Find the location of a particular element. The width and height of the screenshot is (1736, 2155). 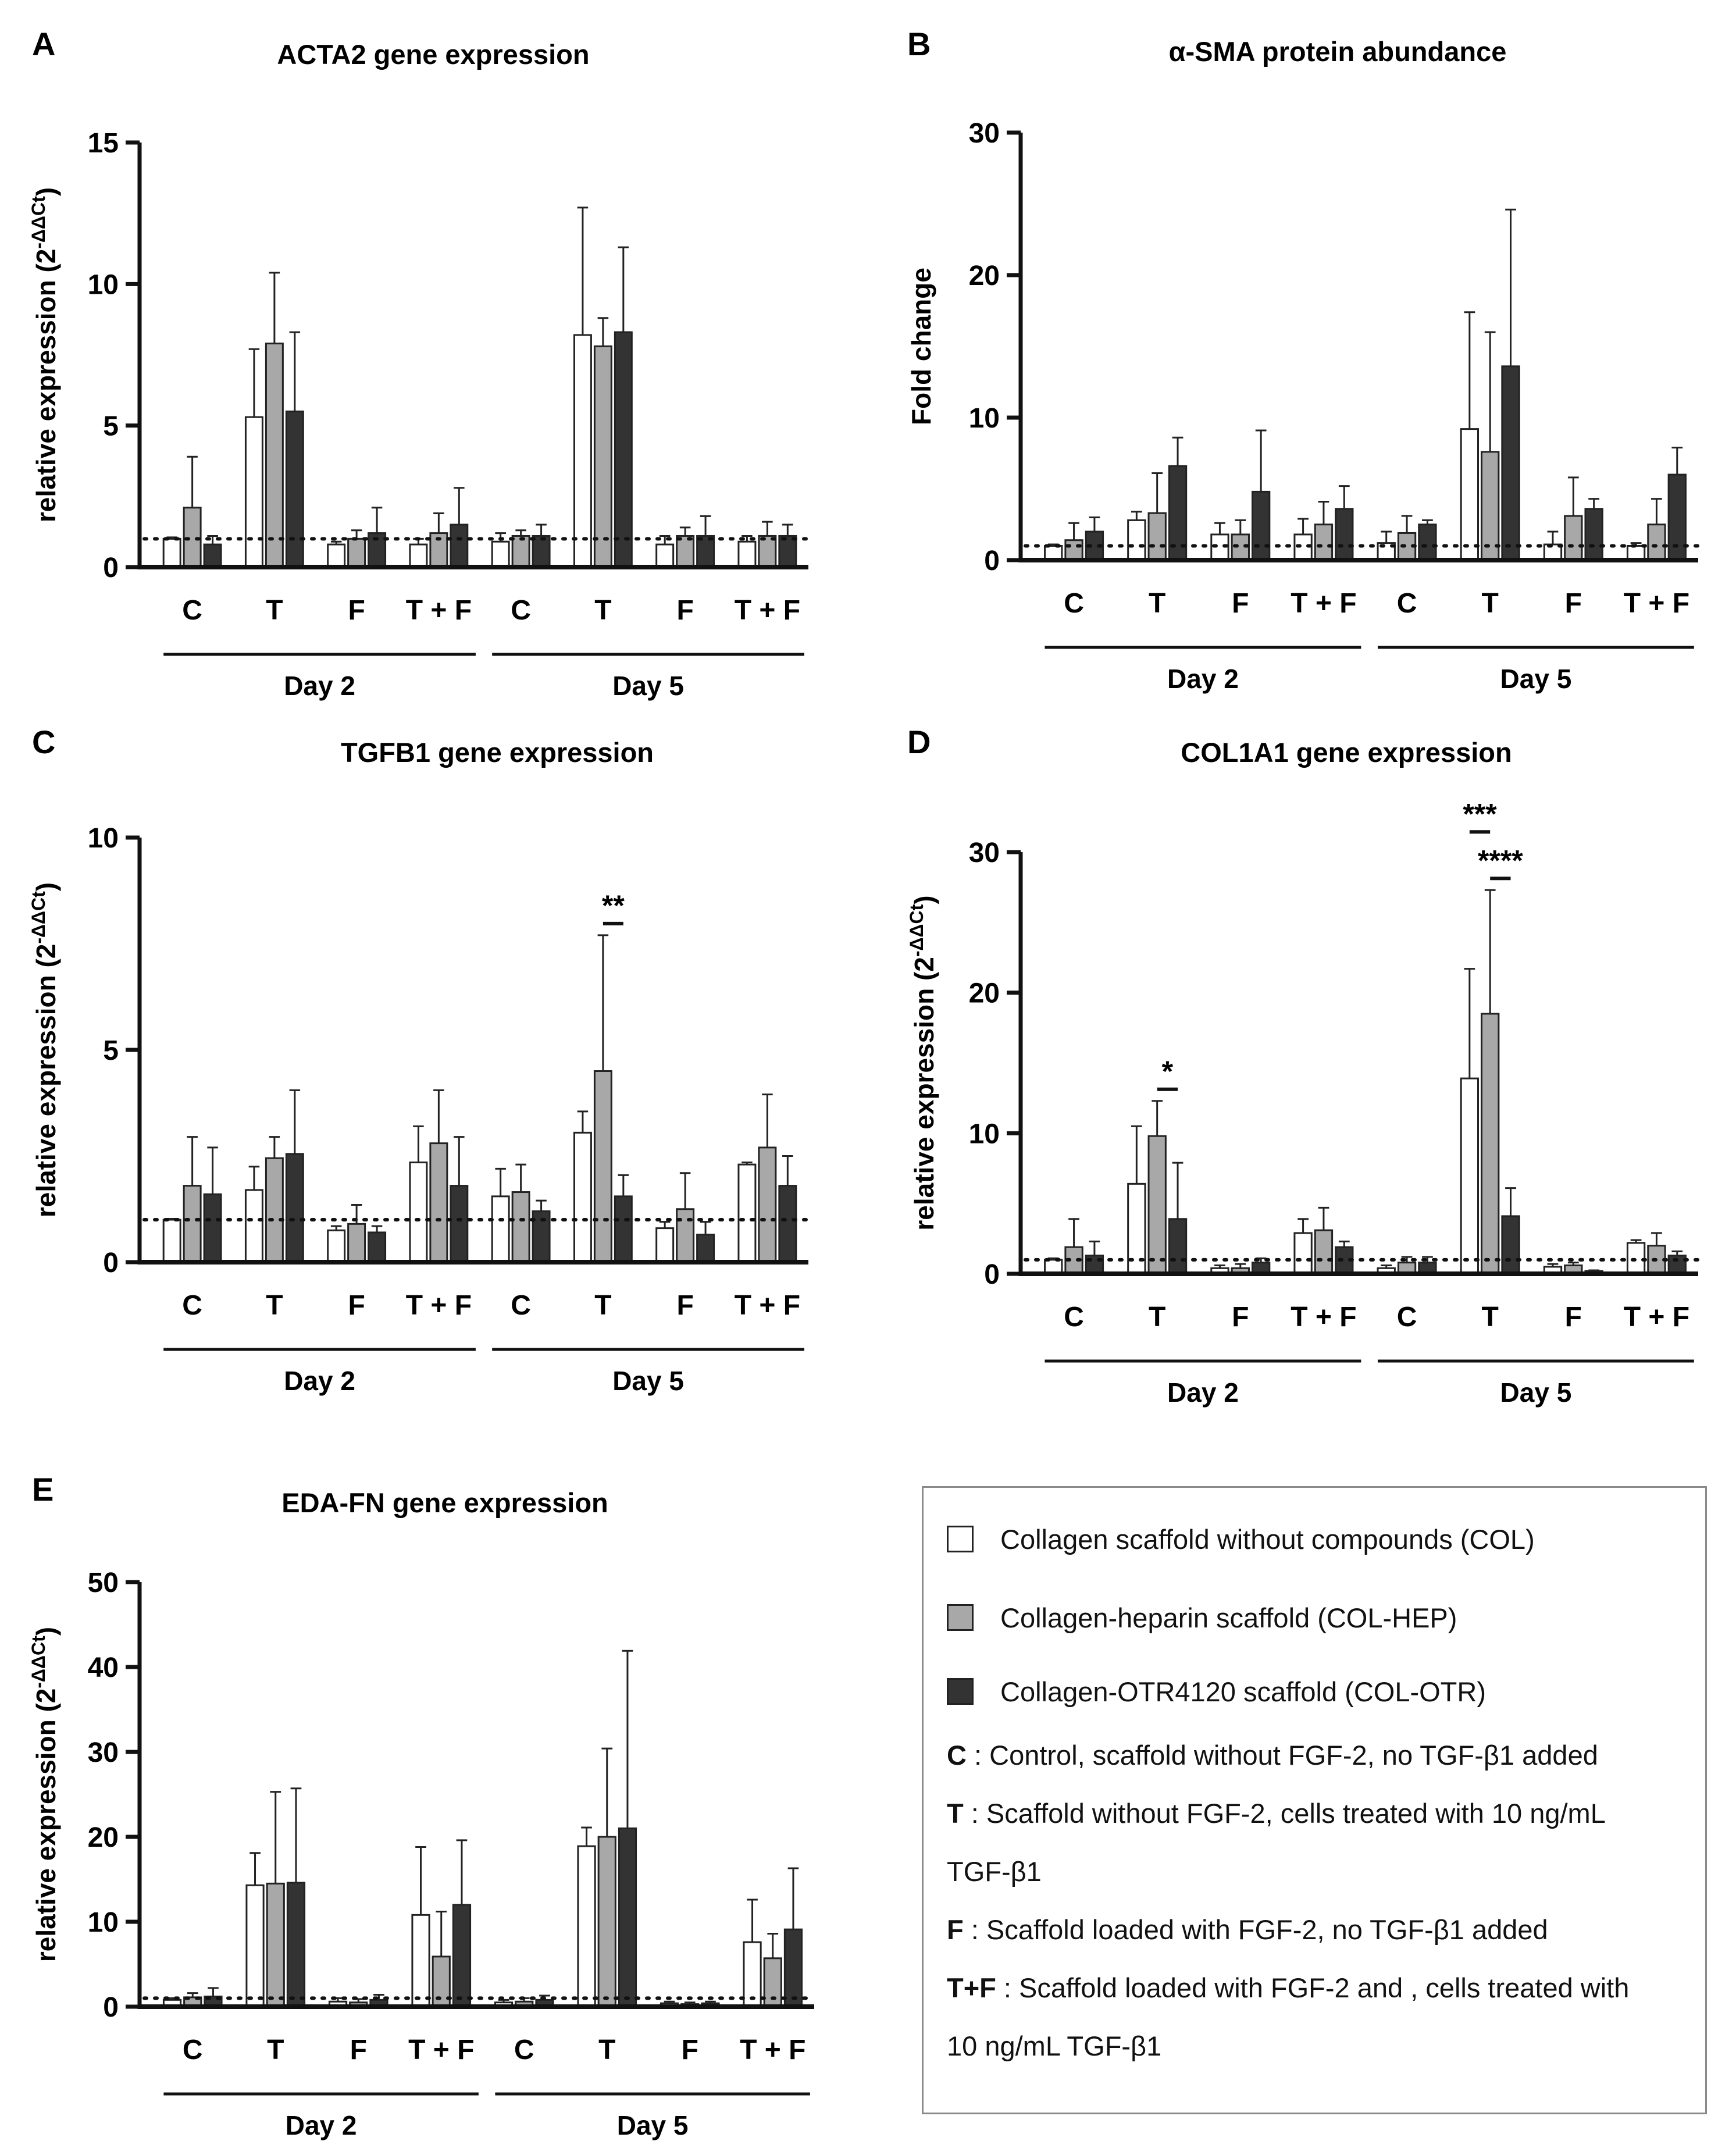

legend-item-otr: Collagen-OTR4120 scaffold (COL-OTR) is located at coordinates (1217, 1691).